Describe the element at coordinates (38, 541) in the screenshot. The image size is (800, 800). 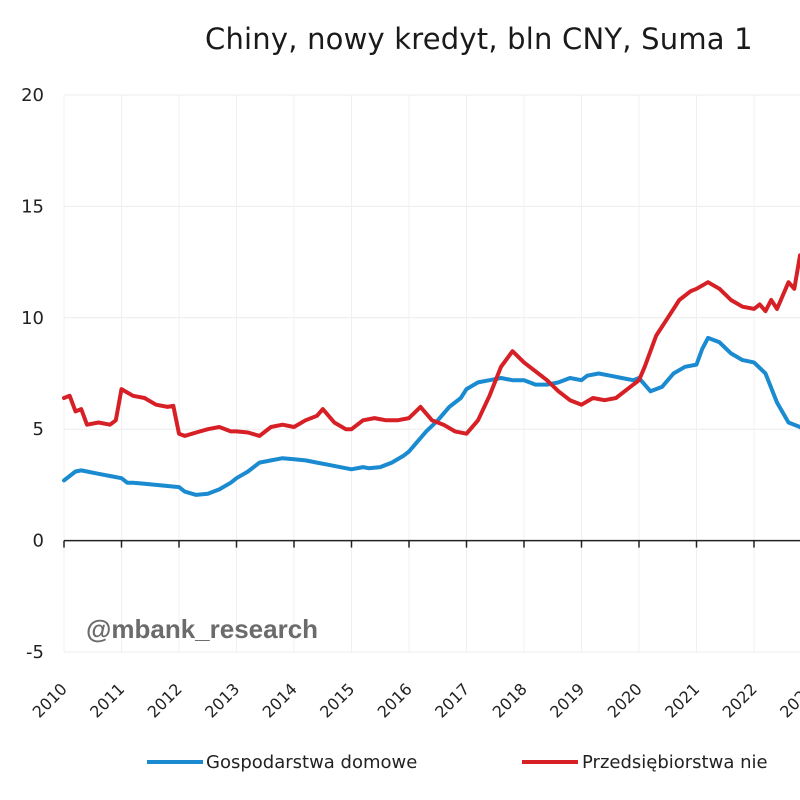
I see `y-tick-label: 0` at that location.